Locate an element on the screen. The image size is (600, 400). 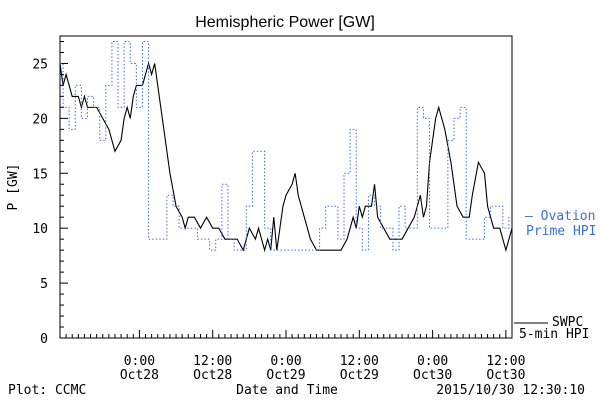
y-tick-label: 10 is located at coordinates (40, 229).